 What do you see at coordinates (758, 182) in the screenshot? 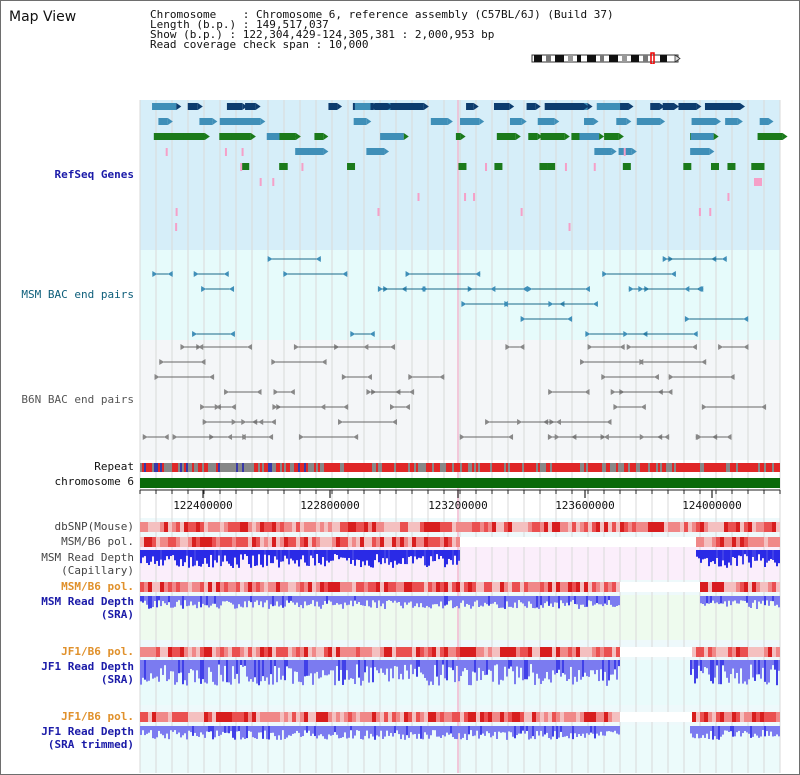
I see `pink-marker` at bounding box center [758, 182].